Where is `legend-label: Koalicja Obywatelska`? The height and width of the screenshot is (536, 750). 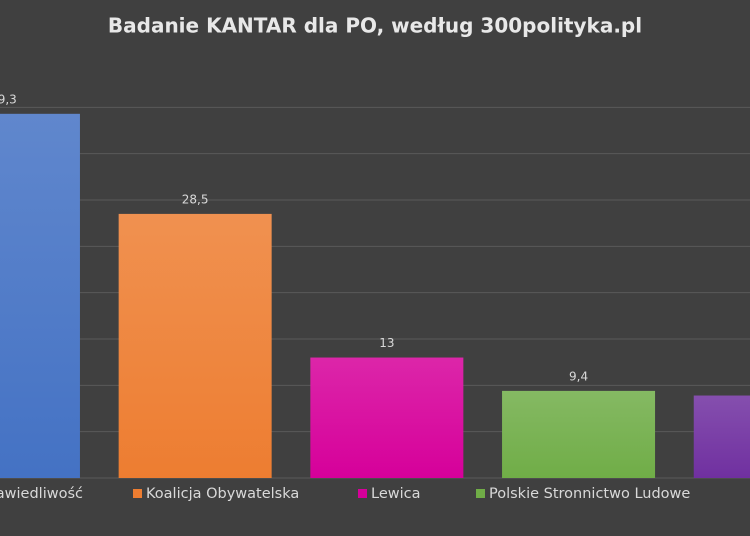
legend-label: Koalicja Obywatelska is located at coordinates (222, 494).